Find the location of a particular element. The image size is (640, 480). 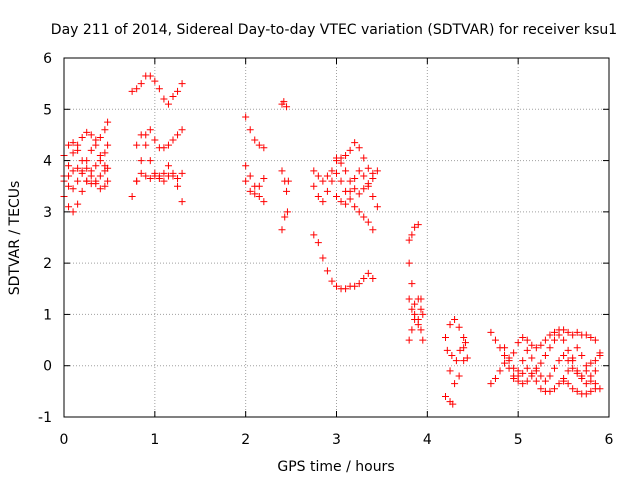

series-b4 is located at coordinates (159, 177).